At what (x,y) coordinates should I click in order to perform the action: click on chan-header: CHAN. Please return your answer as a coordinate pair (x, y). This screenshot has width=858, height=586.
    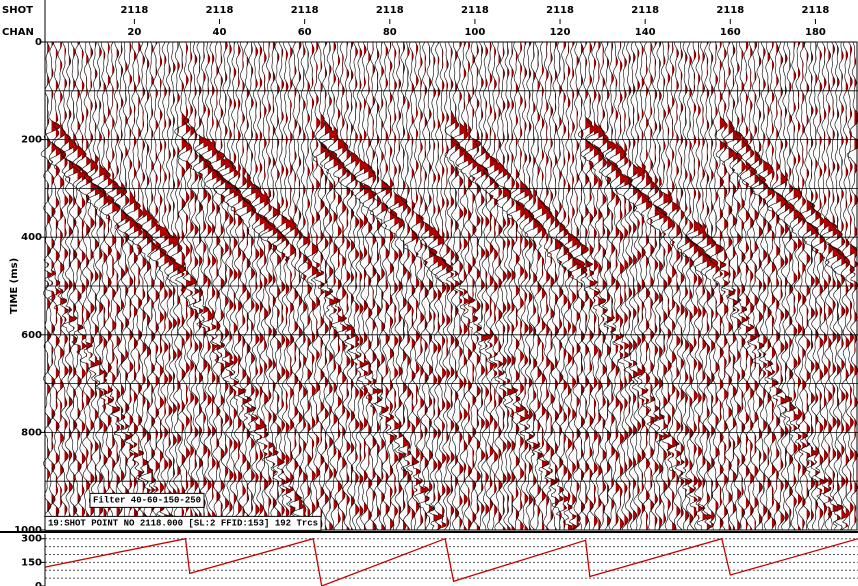
    Looking at the image, I should click on (18, 32).